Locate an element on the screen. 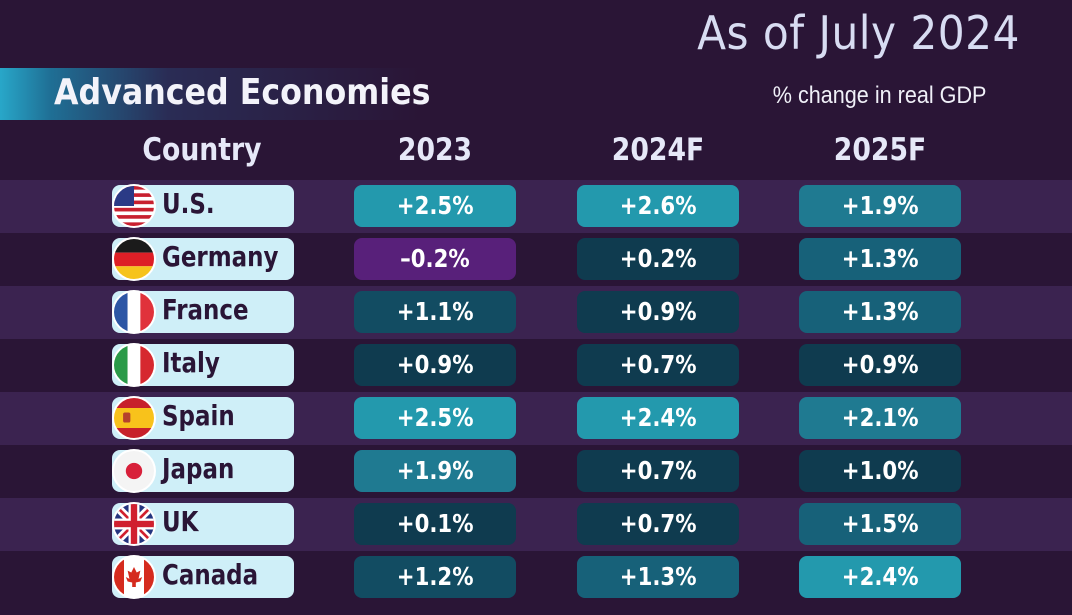 Image resolution: width=1072 pixels, height=615 pixels. value-cell-2025f: +2.1% is located at coordinates (880, 418).